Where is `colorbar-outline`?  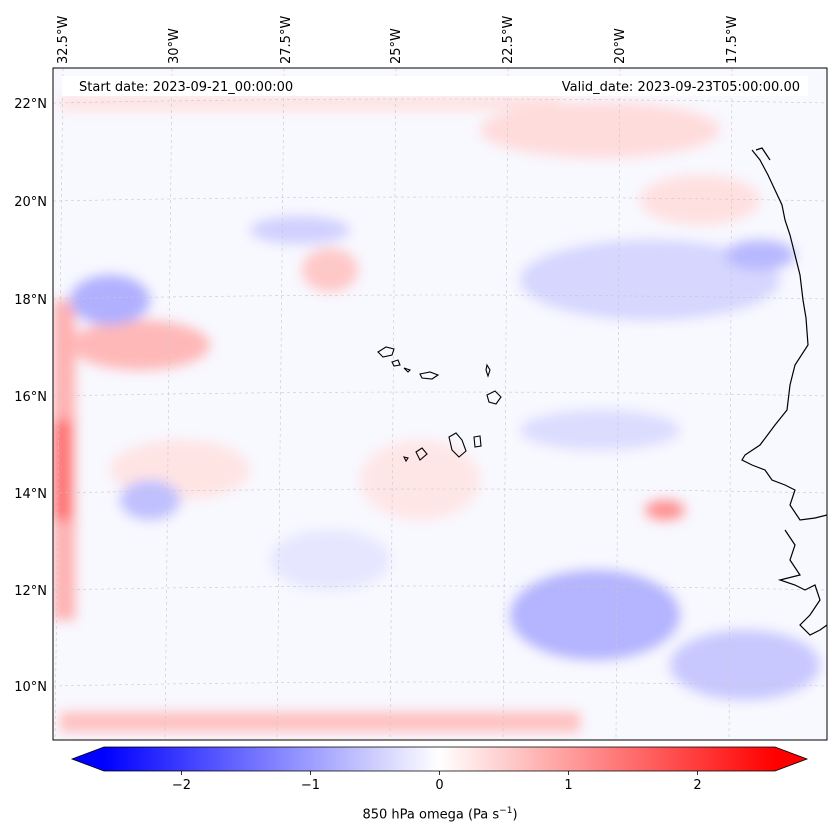
colorbar-outline is located at coordinates (439, 759).